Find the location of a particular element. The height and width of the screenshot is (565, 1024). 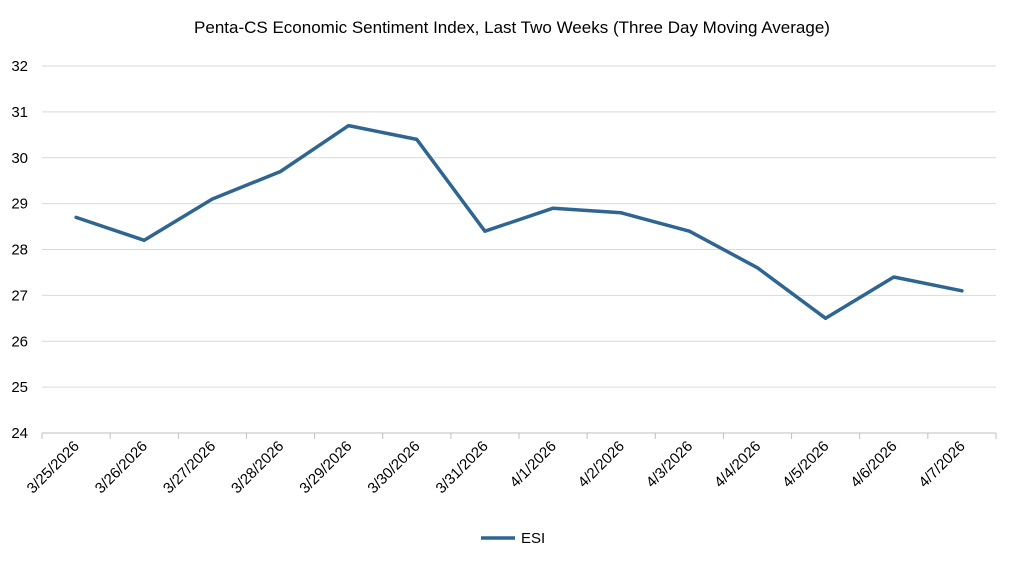

x-tick-label: 4/7/2026 is located at coordinates (941, 464).